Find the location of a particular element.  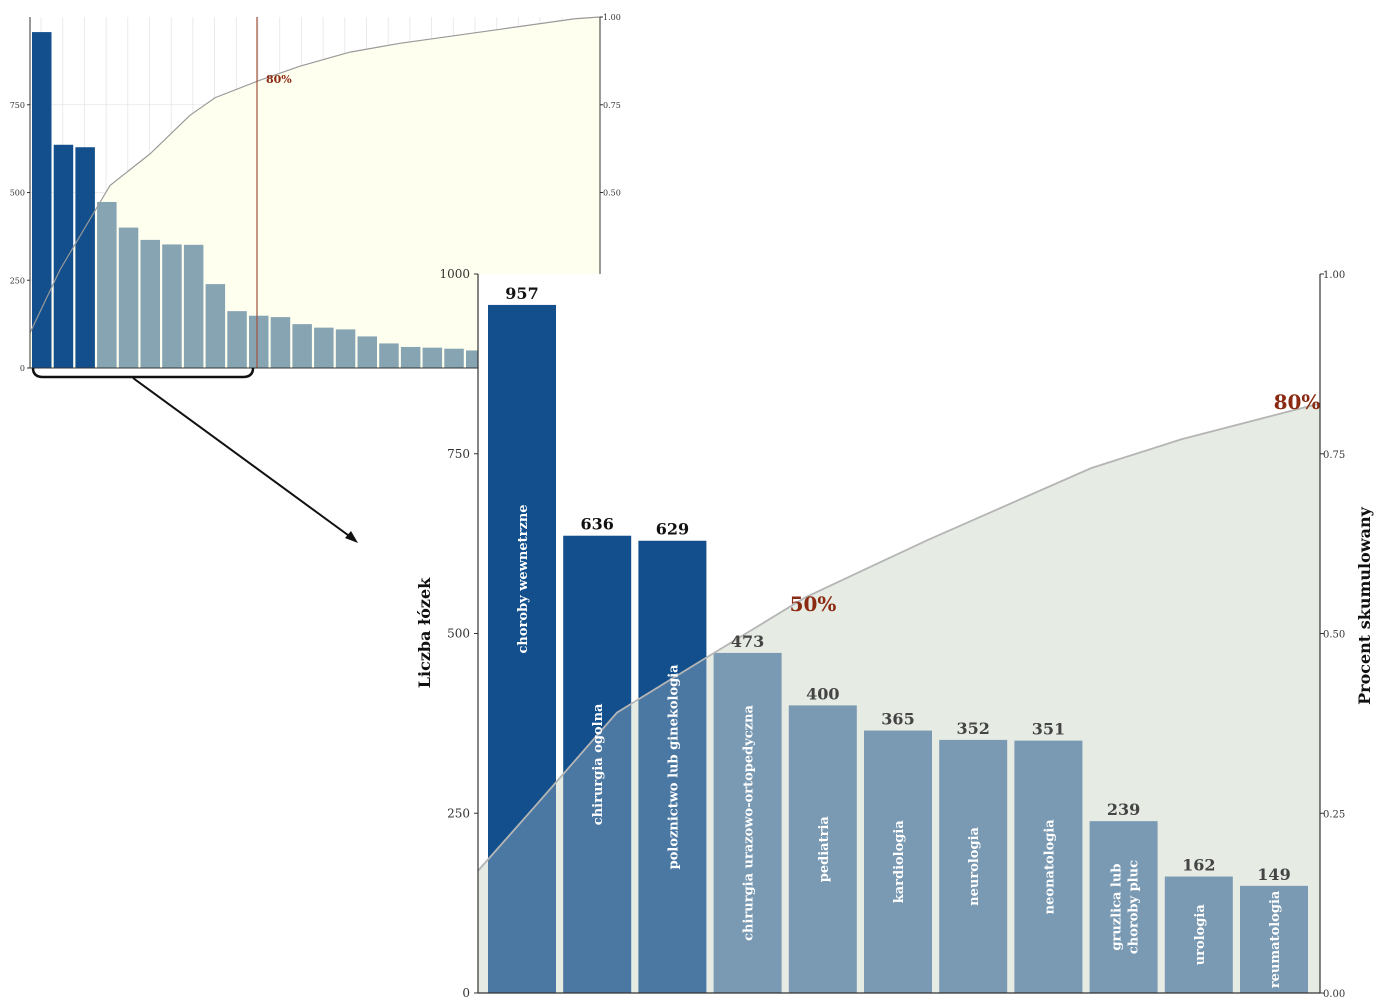

value-label: 352 is located at coordinates (972, 728).